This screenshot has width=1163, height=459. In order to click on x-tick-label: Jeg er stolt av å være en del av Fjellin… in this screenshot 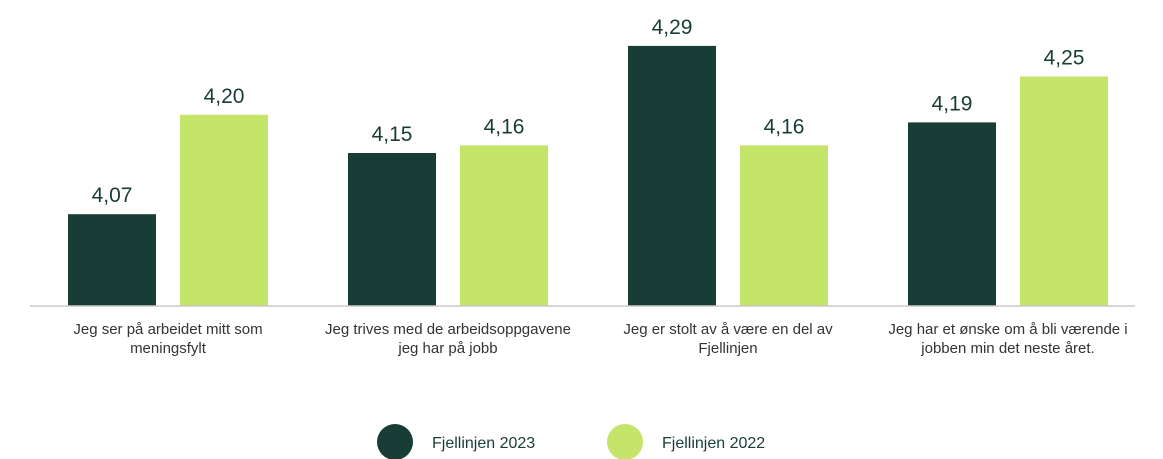, I will do `click(728, 339)`.